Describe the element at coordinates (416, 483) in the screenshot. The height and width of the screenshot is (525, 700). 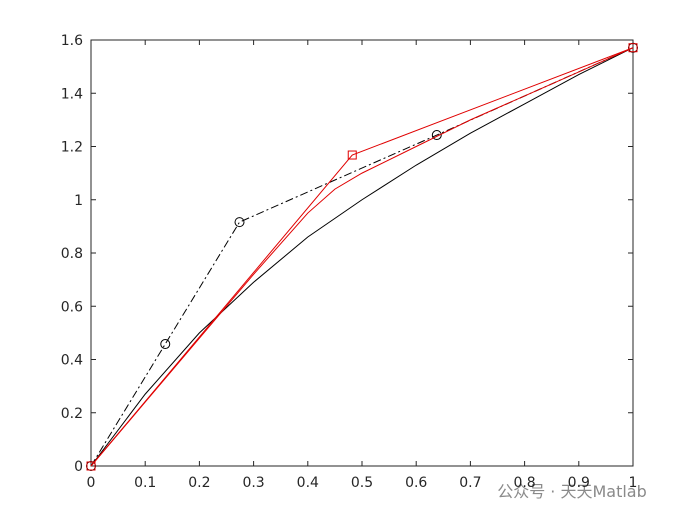
I see `x-tick-label: 0.6` at that location.